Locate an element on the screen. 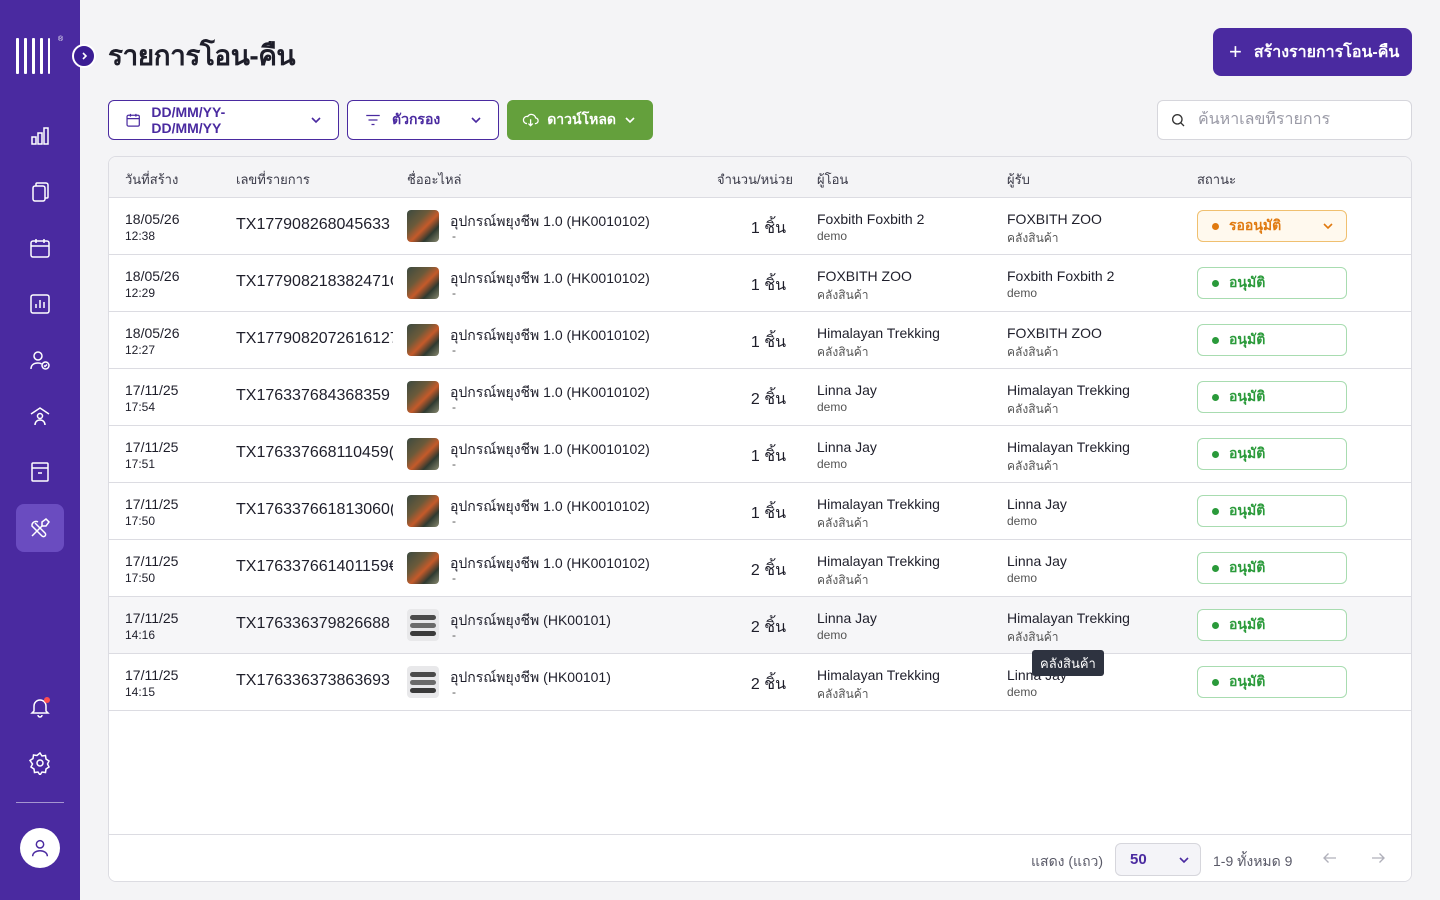 The image size is (1440, 900). sidebar-item-notifications is located at coordinates (40, 707).